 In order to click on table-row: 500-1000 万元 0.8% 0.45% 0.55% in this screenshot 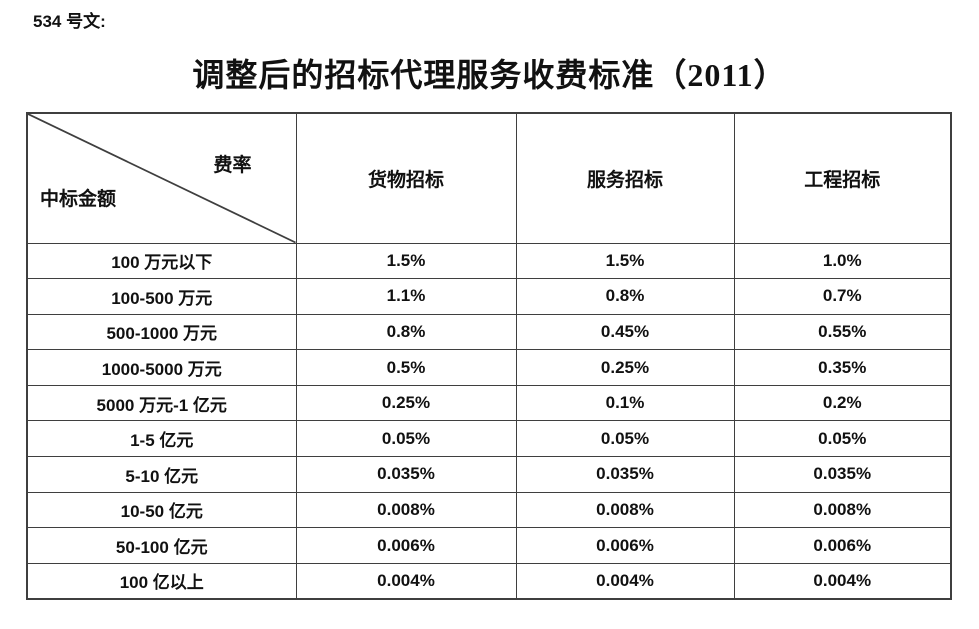, I will do `click(489, 332)`.